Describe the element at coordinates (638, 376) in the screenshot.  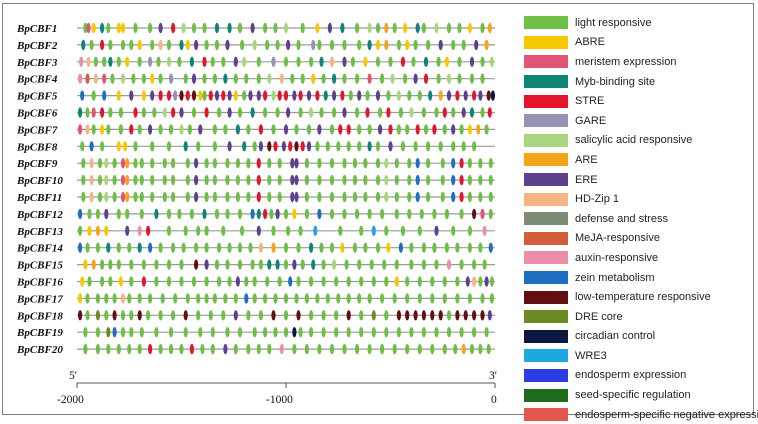
I see `legend-item: endosperm expression` at that location.